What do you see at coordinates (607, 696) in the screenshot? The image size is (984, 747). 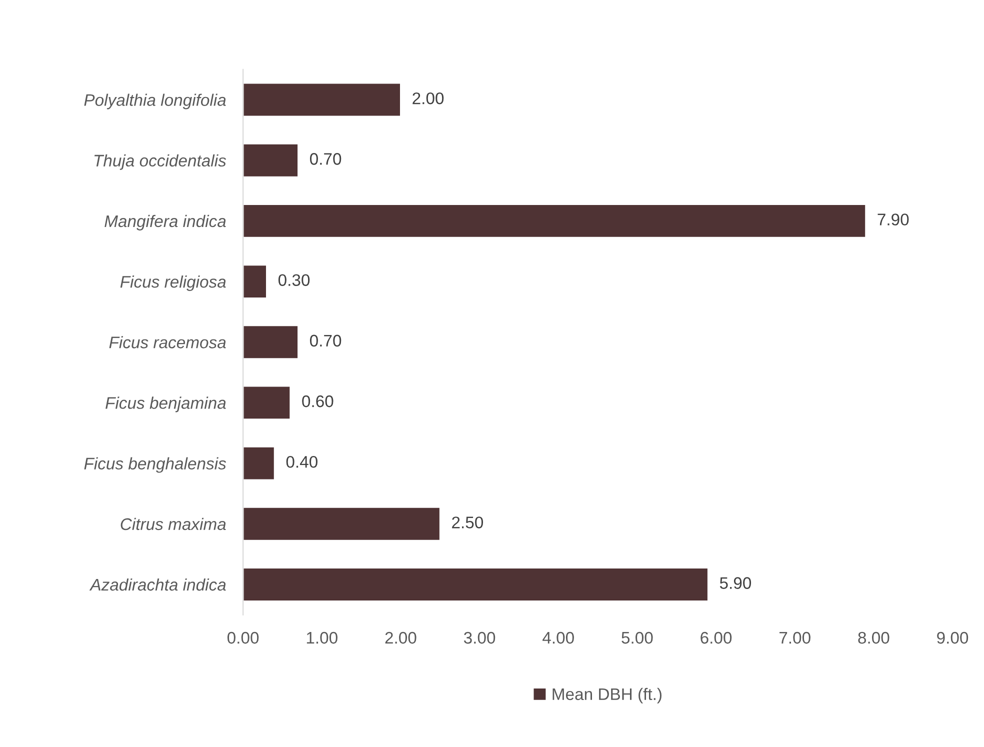 I see `legend-label: Mean DBH (ft.)` at bounding box center [607, 696].